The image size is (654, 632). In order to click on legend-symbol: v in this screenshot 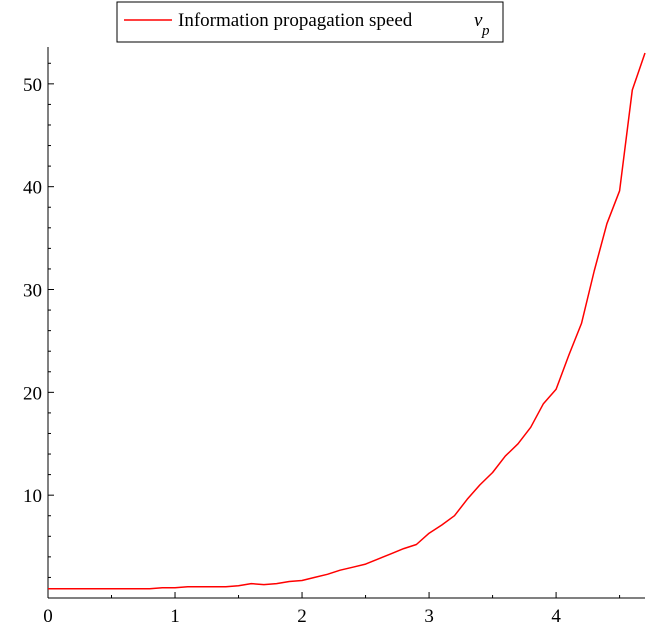, I will do `click(478, 20)`.